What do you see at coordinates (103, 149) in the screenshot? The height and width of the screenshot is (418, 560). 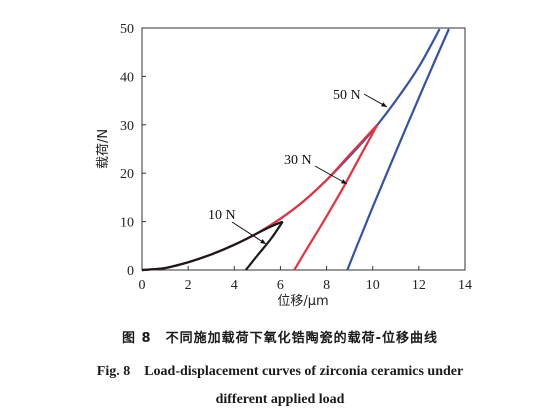 I see `y-axis-label: 载荷/N` at bounding box center [103, 149].